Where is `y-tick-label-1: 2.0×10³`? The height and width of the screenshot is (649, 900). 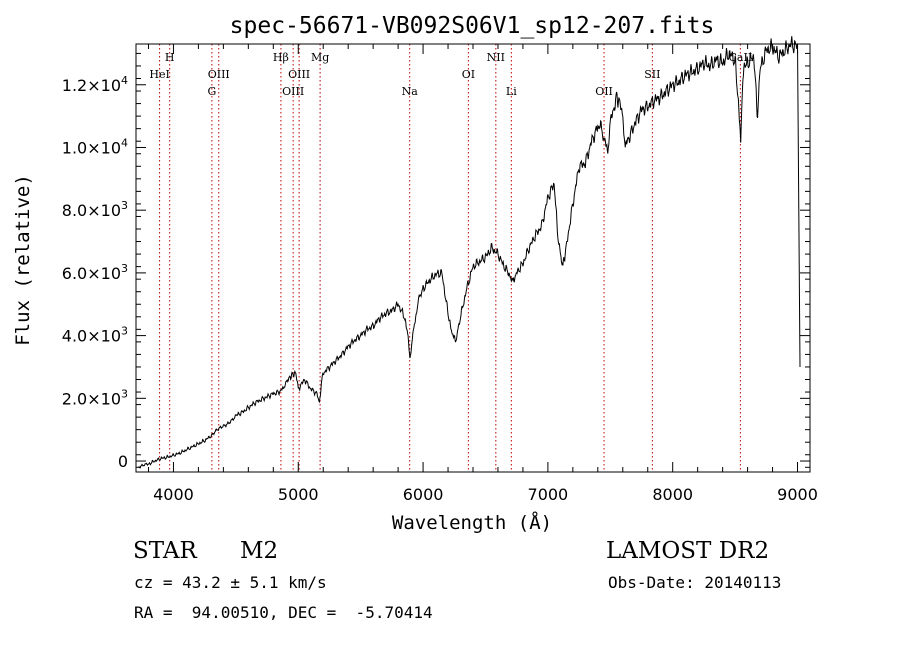 y-tick-label-1: 2.0×10³ is located at coordinates (95, 397).